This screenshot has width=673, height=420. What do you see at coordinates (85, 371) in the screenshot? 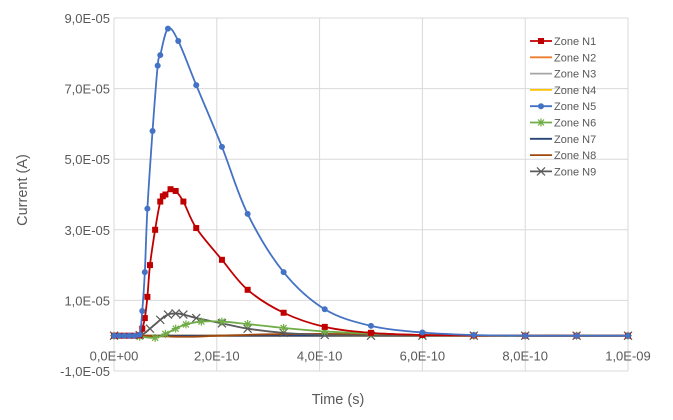
I see `y-tick-label: -1,0E-05` at bounding box center [85, 371].